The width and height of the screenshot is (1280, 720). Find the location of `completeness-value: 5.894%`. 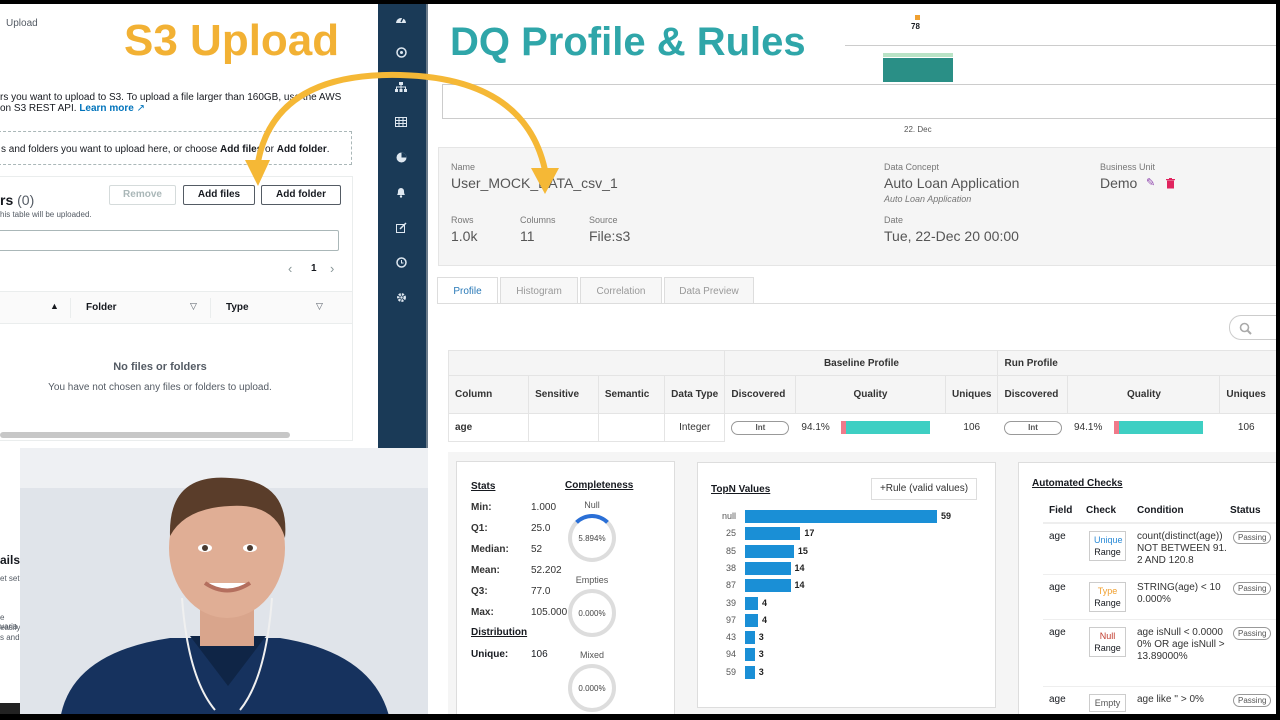

completeness-value: 5.894% is located at coordinates (592, 538).